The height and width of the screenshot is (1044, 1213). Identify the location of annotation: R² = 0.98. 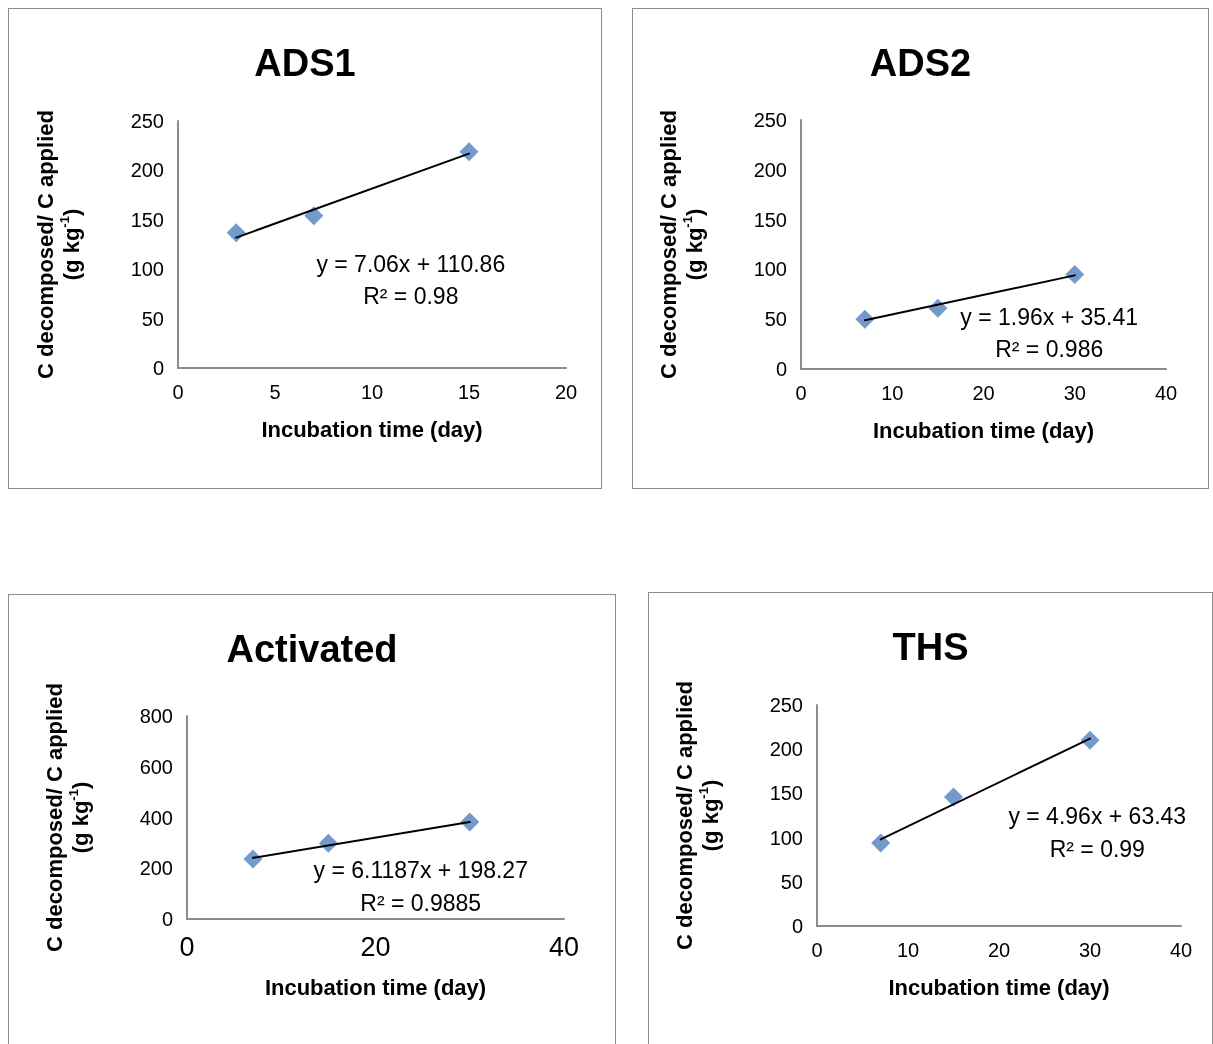
(411, 296).